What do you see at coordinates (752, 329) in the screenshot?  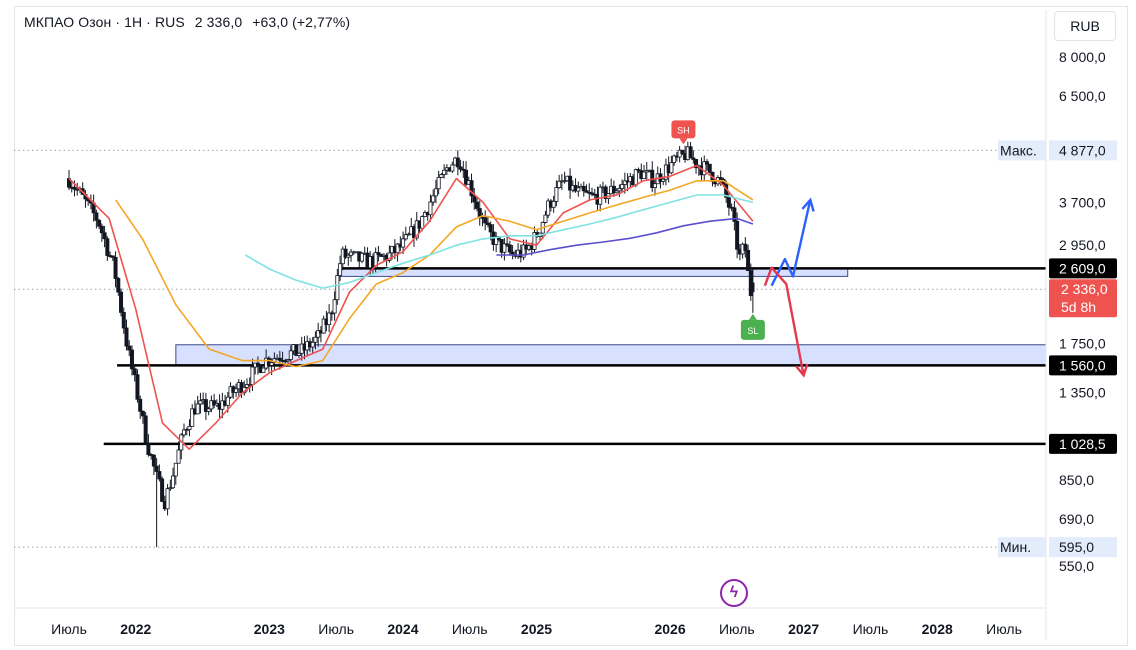 I see `marker-sl` at bounding box center [752, 329].